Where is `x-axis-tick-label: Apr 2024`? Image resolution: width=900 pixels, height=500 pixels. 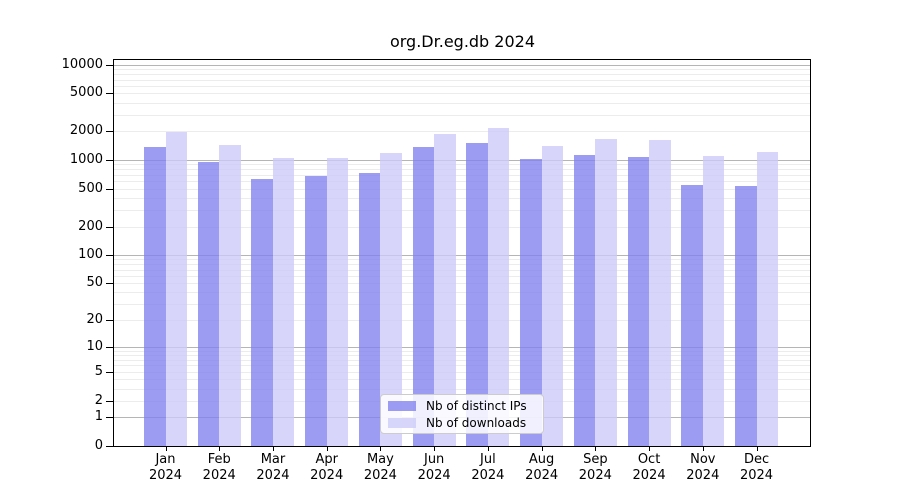 x-axis-tick-label: Apr 2024 is located at coordinates (327, 468).